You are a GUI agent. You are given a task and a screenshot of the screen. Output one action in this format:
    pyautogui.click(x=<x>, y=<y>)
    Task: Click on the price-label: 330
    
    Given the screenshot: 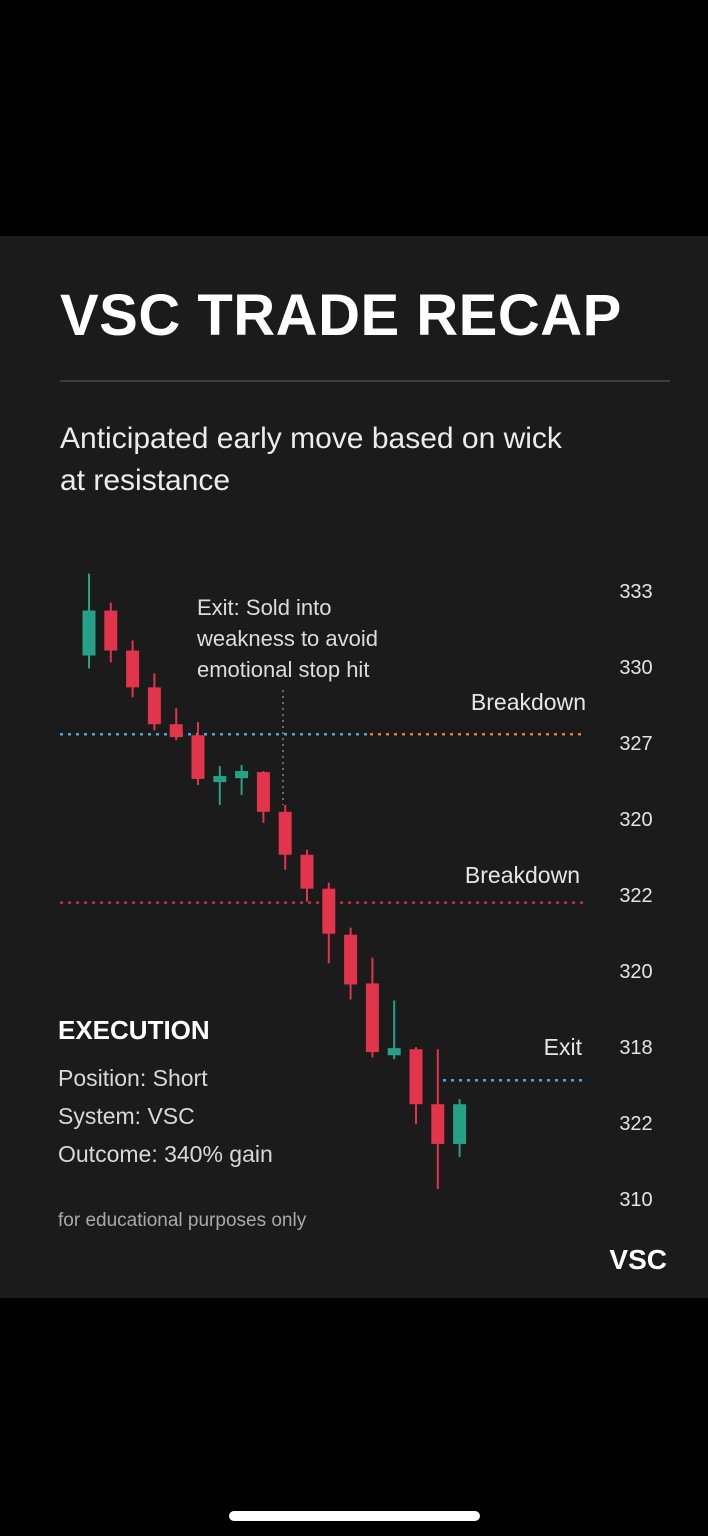 What is the action you would take?
    pyautogui.click(x=635, y=668)
    